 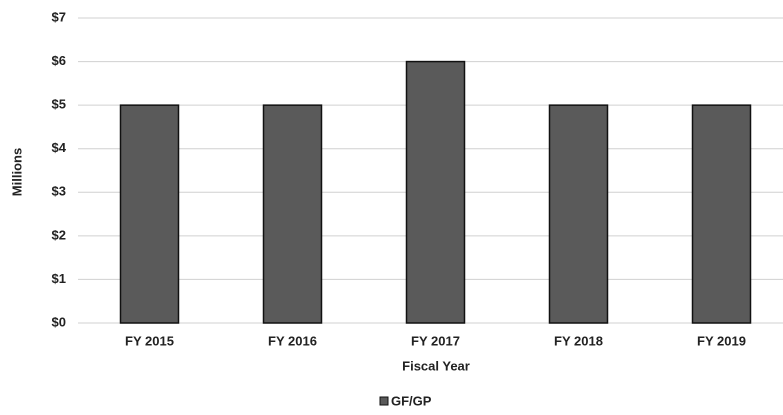 I want to click on y-tick-label: $5, so click(x=59, y=104).